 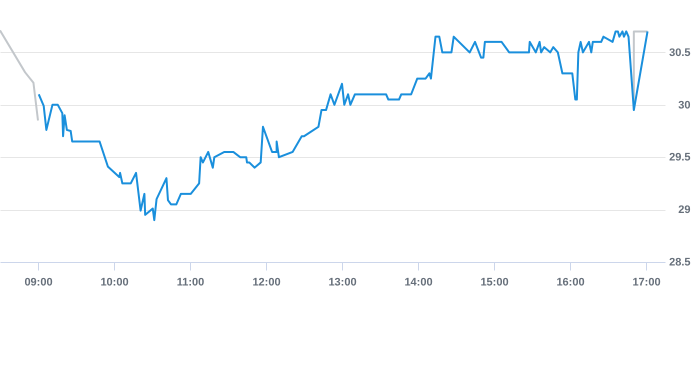 What do you see at coordinates (570, 282) in the screenshot?
I see `x-tick-label: 16:00` at bounding box center [570, 282].